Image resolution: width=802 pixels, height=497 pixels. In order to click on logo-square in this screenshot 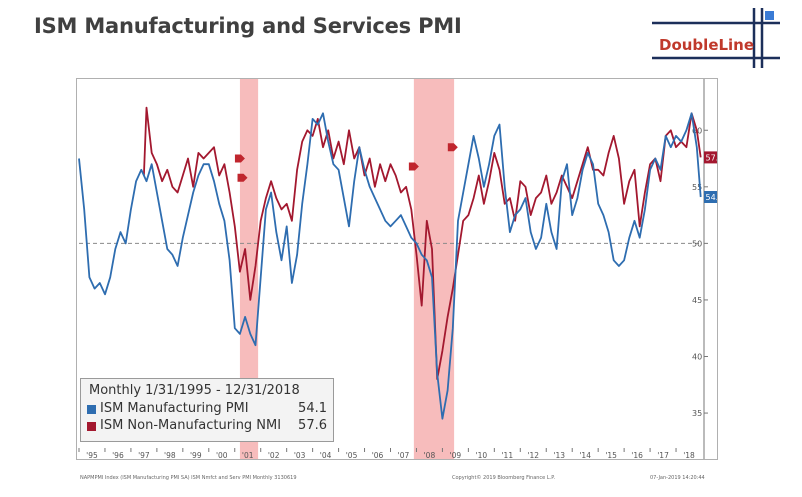, I will do `click(769, 15)`.